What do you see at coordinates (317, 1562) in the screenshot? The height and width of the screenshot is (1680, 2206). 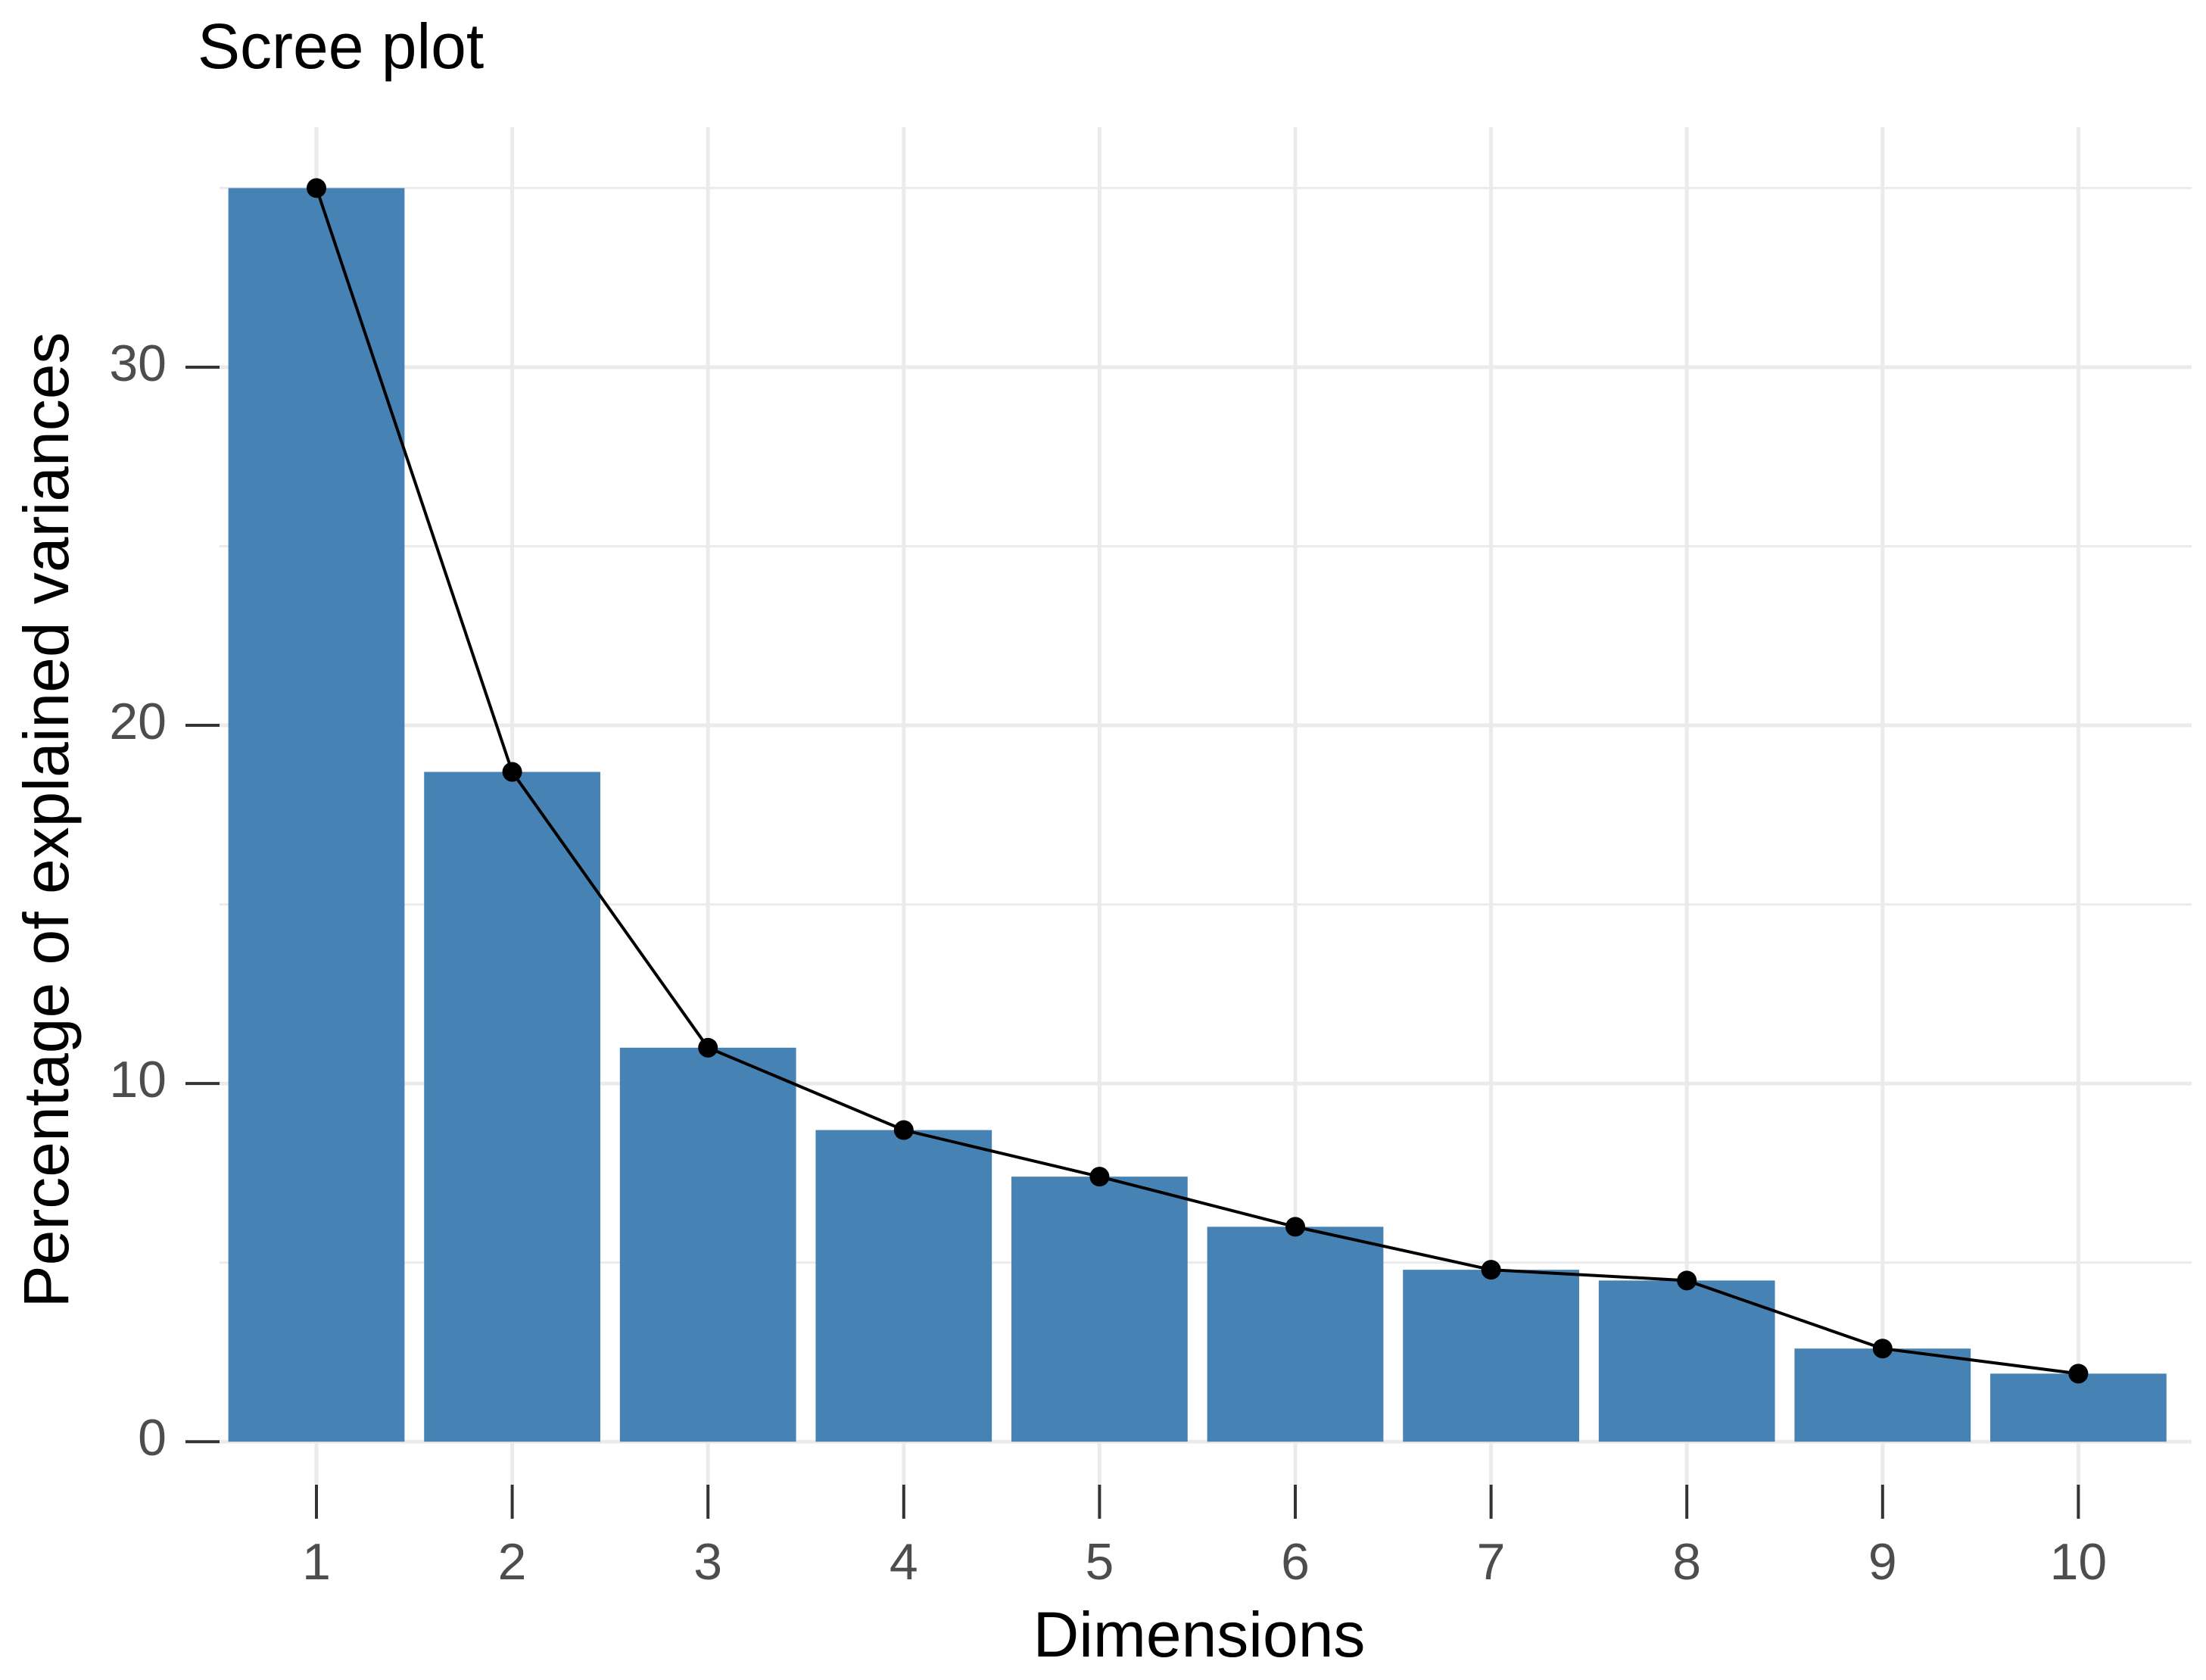 I see `x-tick-label: 1` at bounding box center [317, 1562].